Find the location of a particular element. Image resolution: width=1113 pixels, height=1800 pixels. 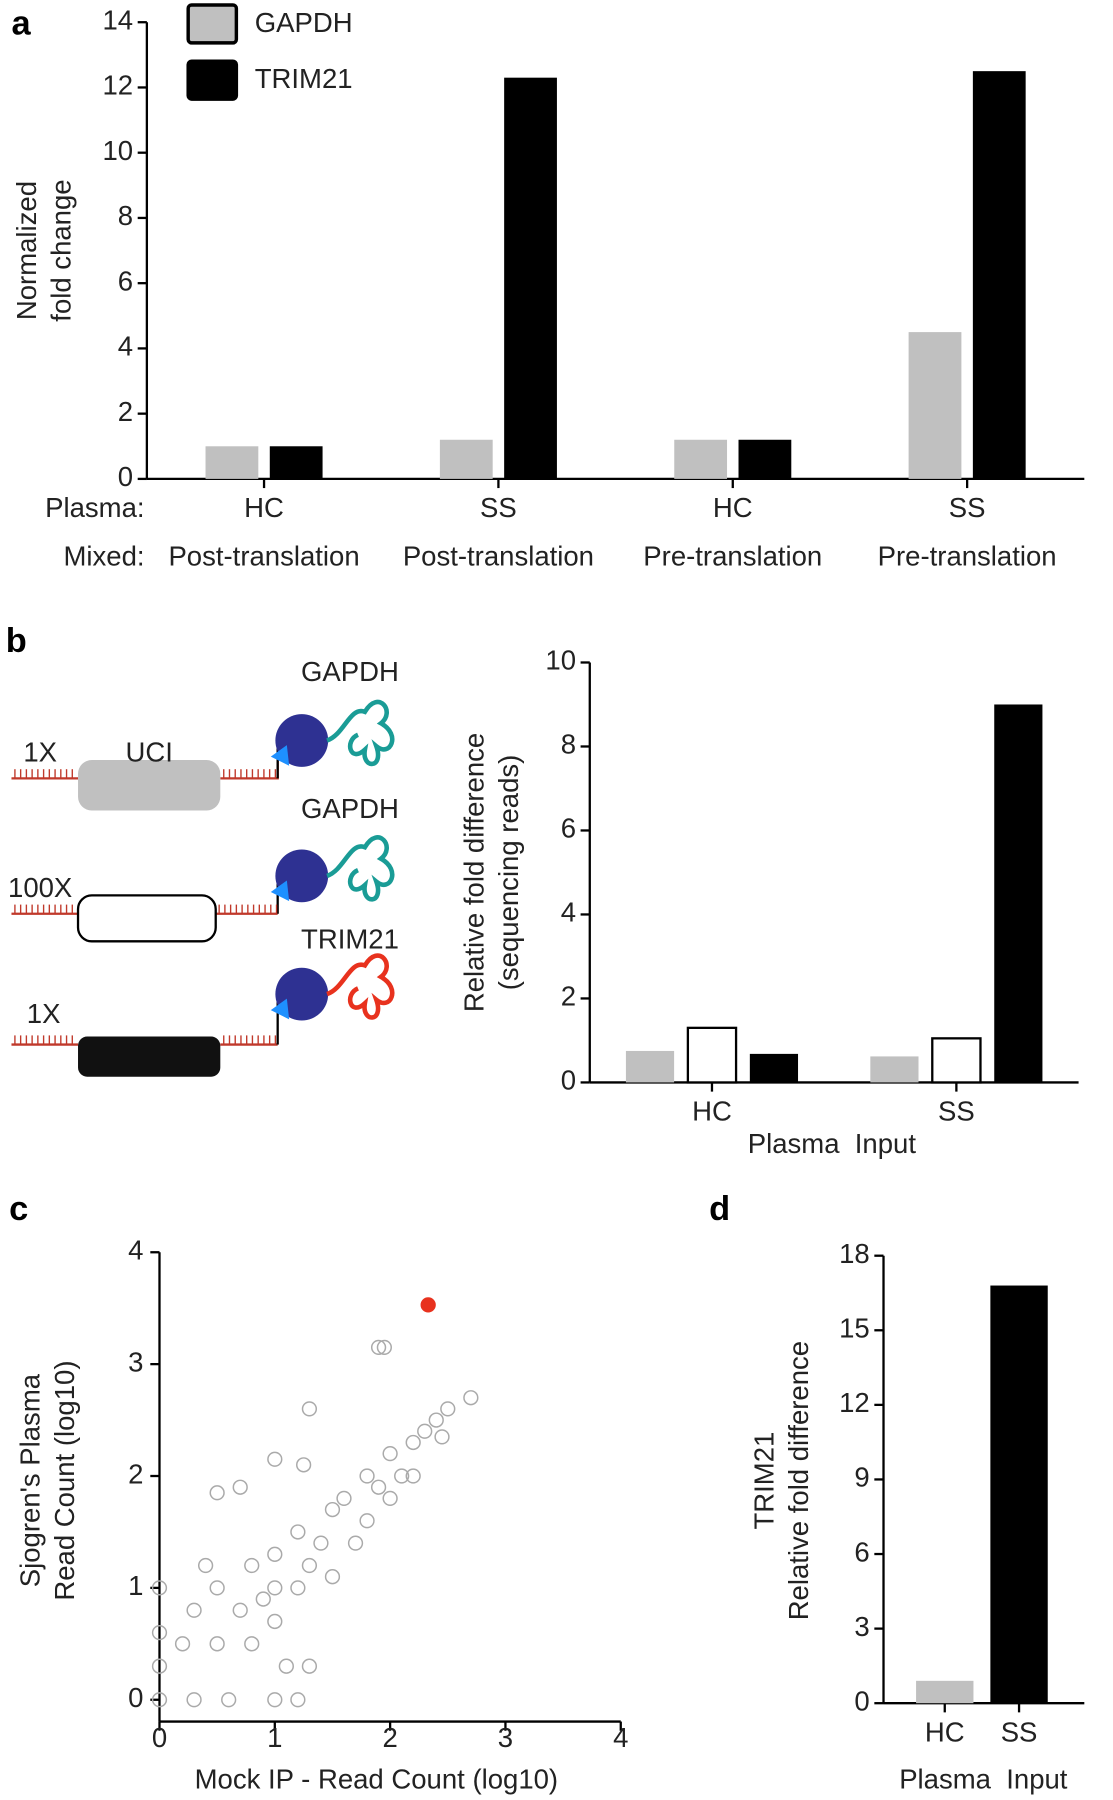

x-tick-label: Post-translation is located at coordinates (498, 555).